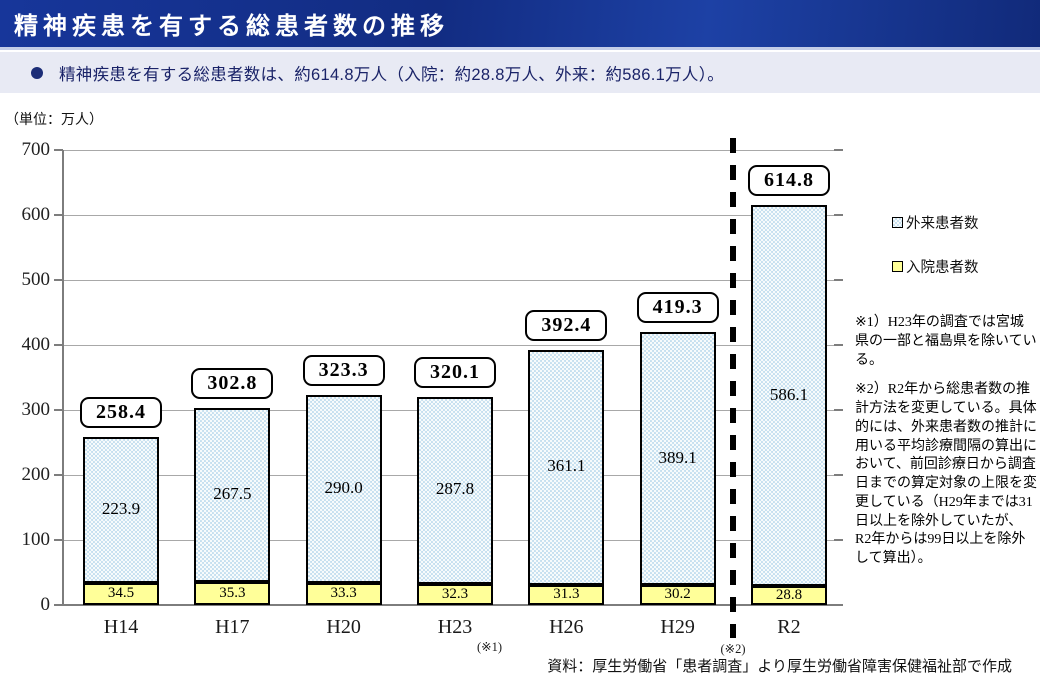  Describe the element at coordinates (454, 372) in the screenshot. I see `total-value-label: 320.1` at that location.